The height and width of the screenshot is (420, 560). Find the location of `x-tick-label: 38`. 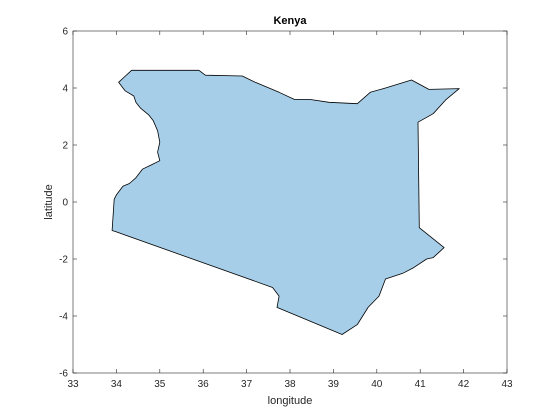

x-tick-label: 38 is located at coordinates (290, 384).